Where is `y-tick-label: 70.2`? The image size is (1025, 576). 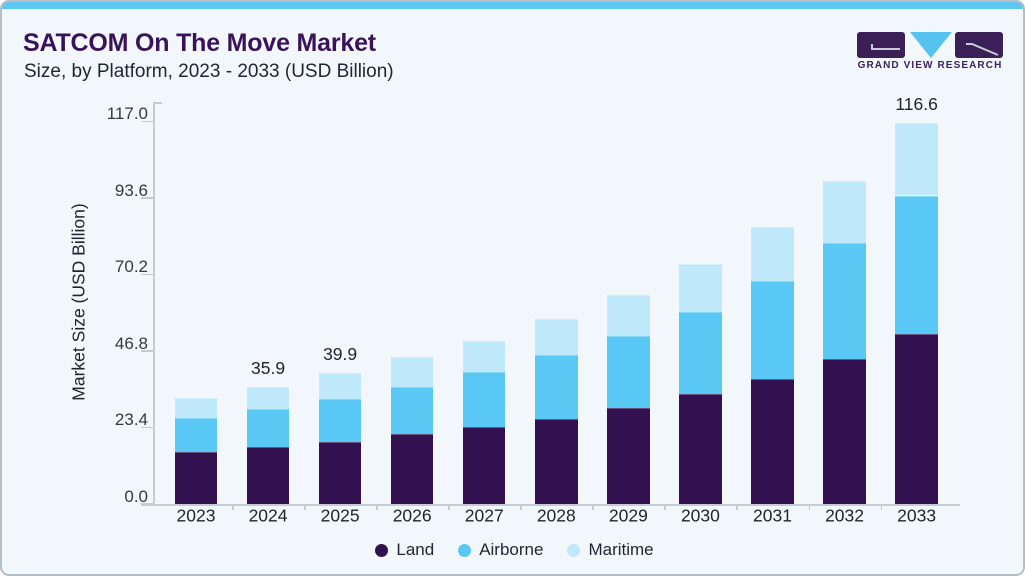 y-tick-label: 70.2 is located at coordinates (131, 267).